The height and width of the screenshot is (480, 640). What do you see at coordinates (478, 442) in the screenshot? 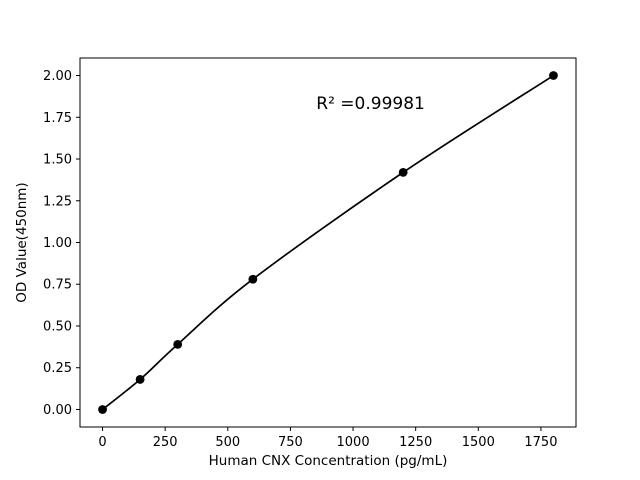
I see `x-tick-label: 1500` at bounding box center [478, 442].